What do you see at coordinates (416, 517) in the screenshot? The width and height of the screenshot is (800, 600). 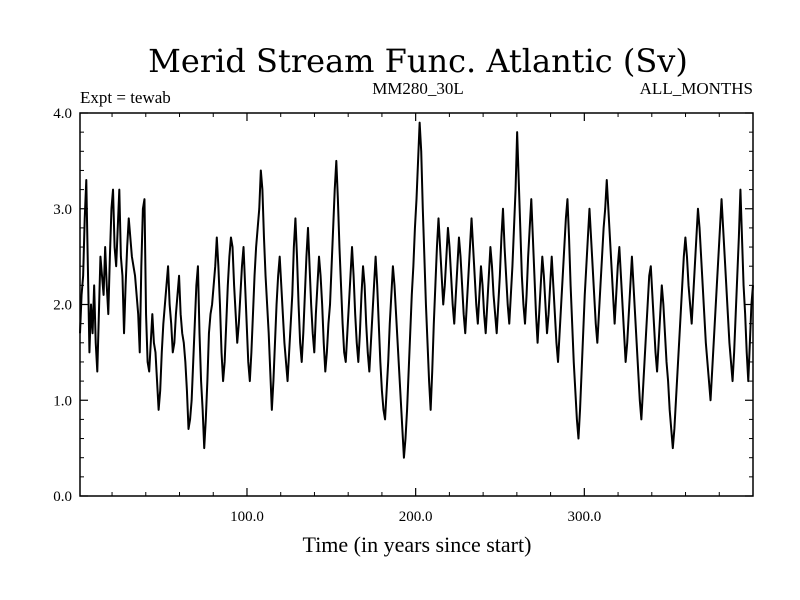 I see `x-tick-label: 200.0` at bounding box center [416, 517].